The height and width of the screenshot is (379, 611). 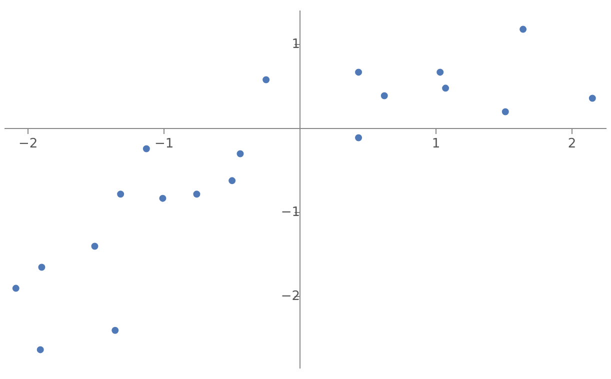 I want to click on x-tick-label: −2, so click(x=28, y=144).